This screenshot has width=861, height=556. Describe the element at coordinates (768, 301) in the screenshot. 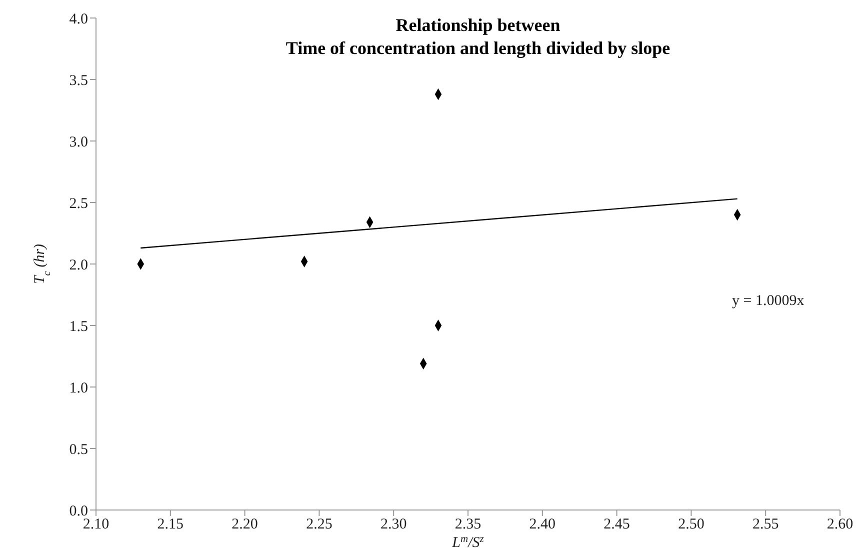

I see `annotation: y = 1.0009x` at that location.